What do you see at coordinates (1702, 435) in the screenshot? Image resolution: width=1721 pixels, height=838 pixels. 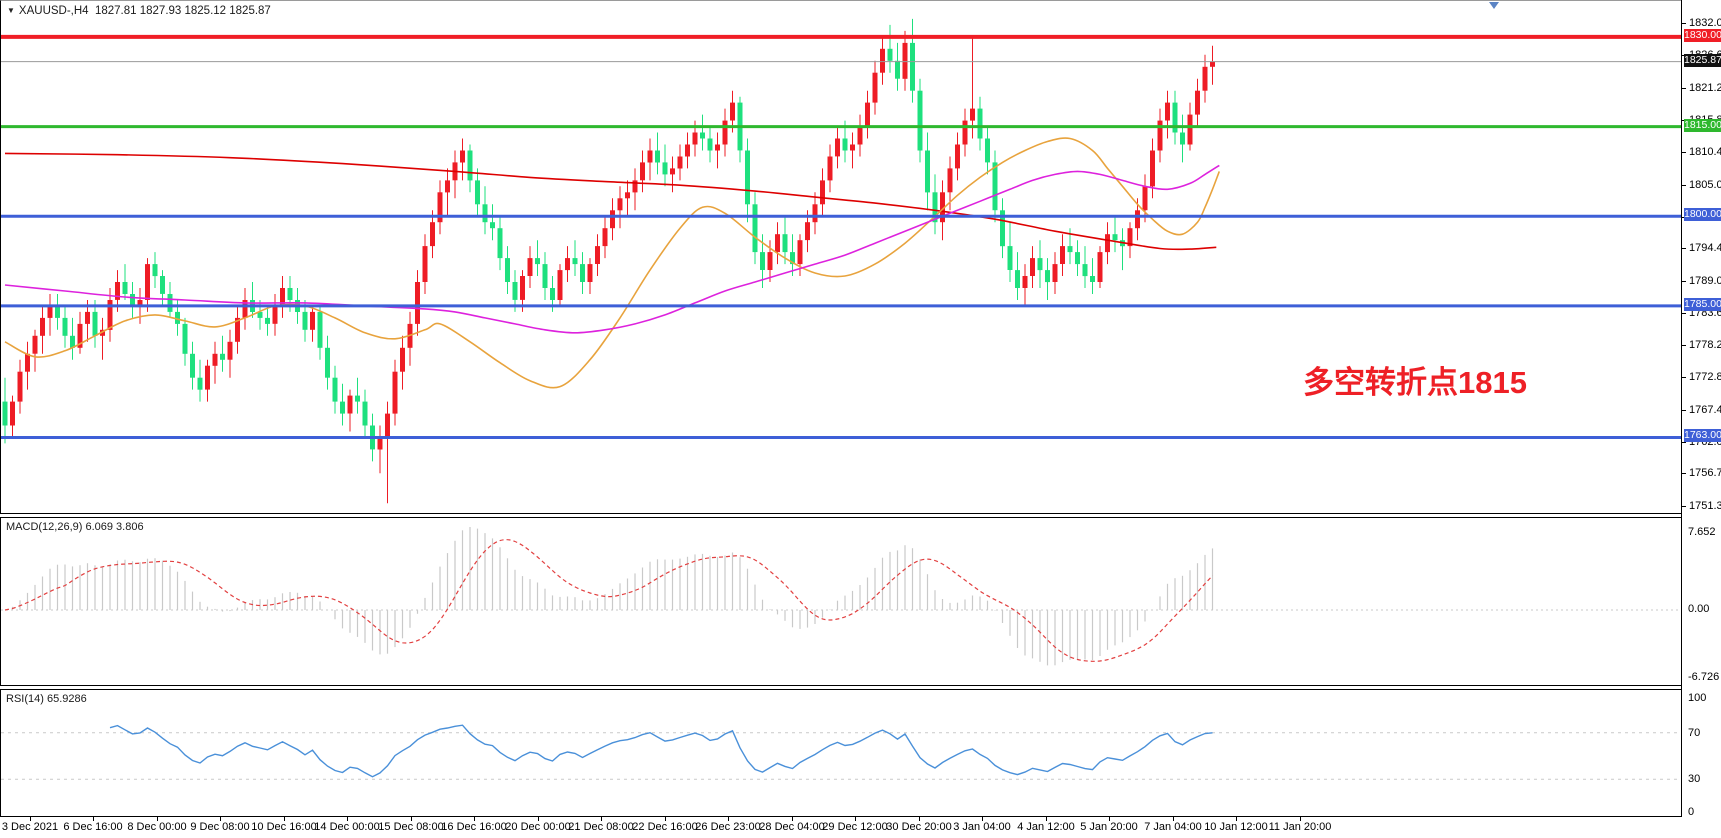 I see `price-badge-1763.00: 1763.00` at bounding box center [1702, 435].